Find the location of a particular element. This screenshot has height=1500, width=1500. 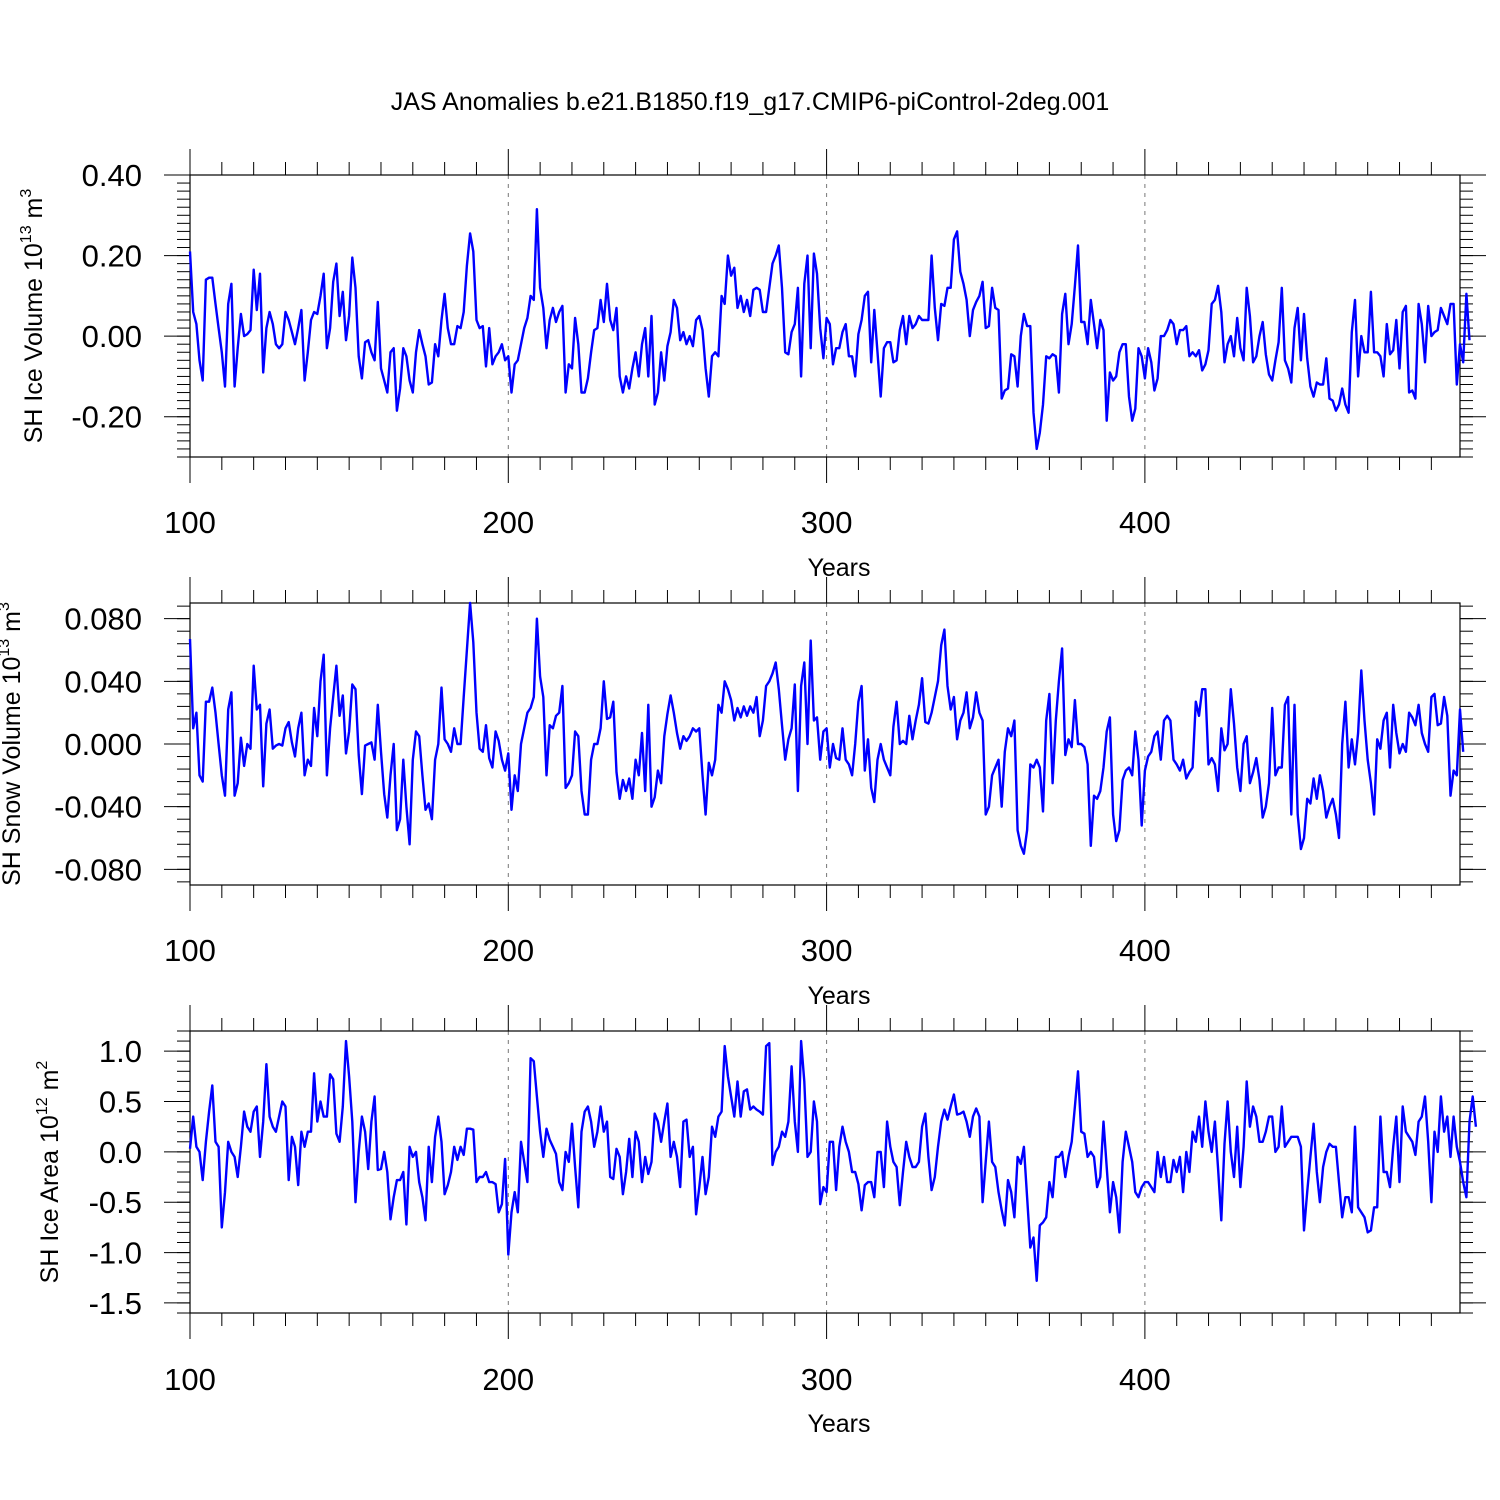

y-tick-label: 0.000 is located at coordinates (103, 744).